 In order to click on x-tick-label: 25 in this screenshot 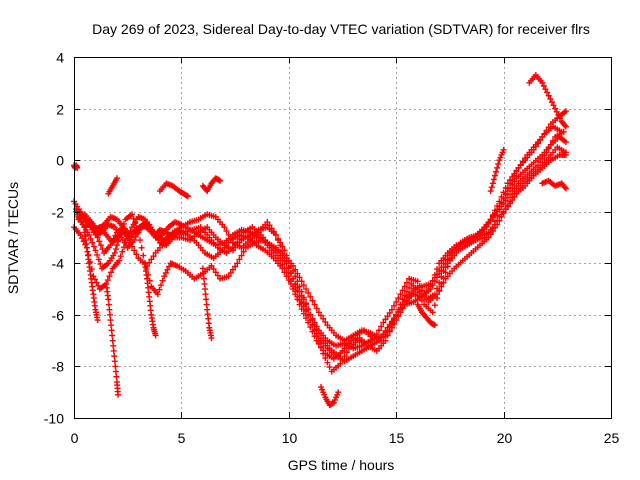, I will do `click(612, 438)`.